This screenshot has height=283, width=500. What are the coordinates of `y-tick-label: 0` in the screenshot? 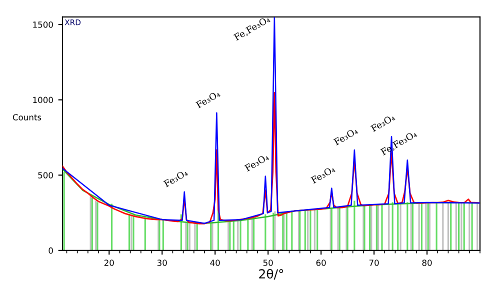 It's located at (50, 250).